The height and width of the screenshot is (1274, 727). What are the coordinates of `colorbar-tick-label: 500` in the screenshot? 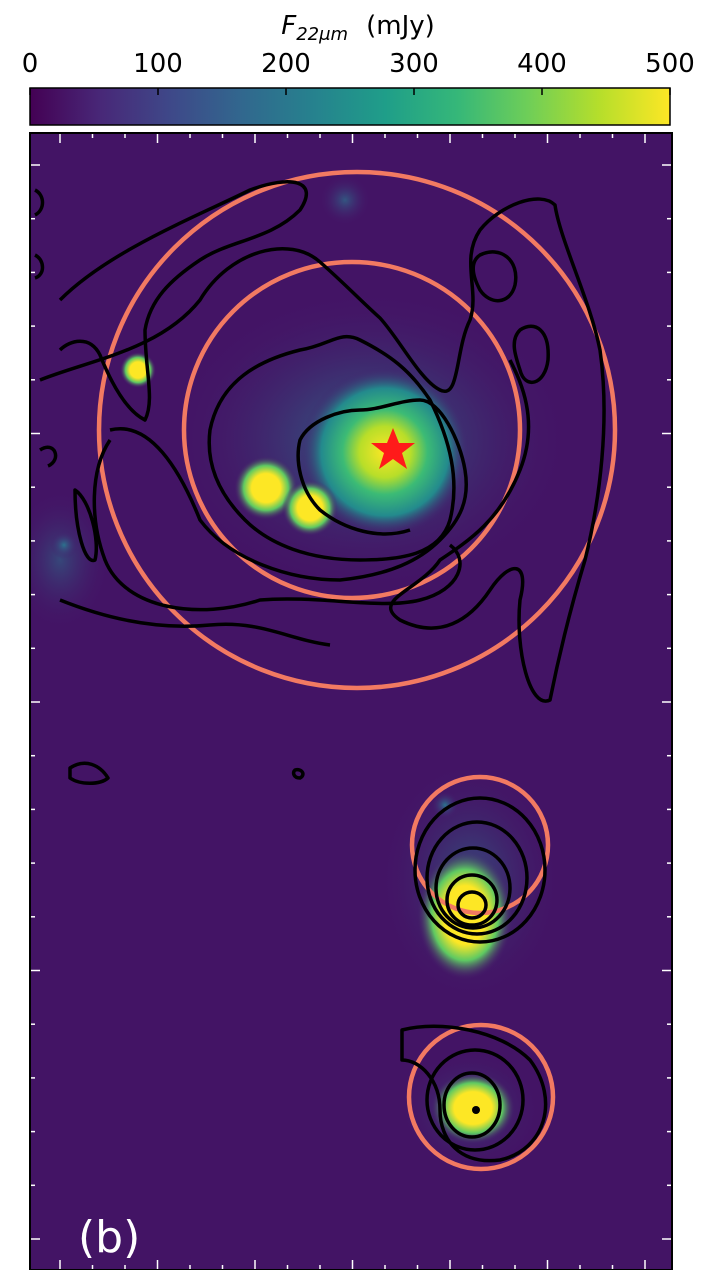 It's located at (670, 64).